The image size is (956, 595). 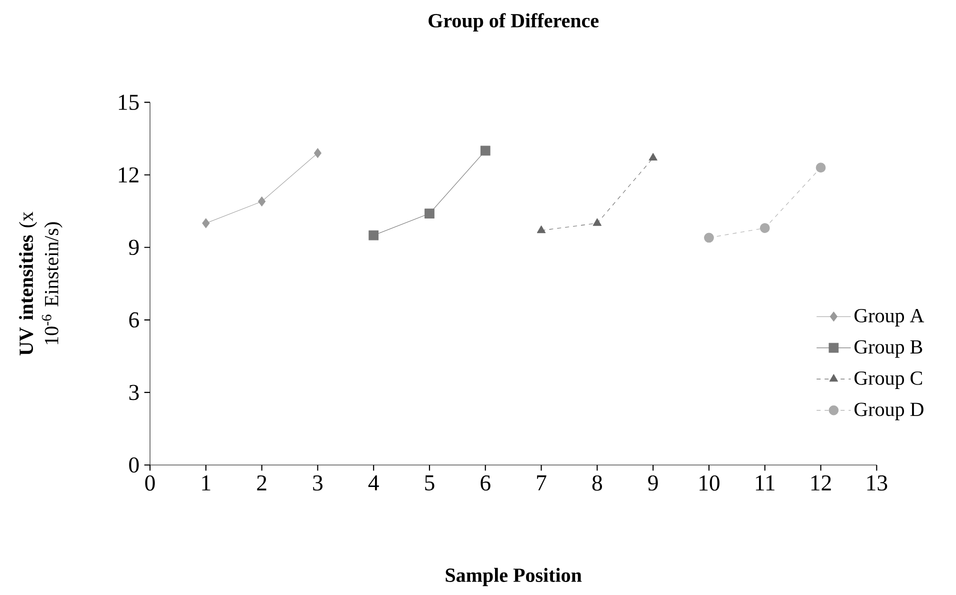 I want to click on x-tick-label: 10, so click(x=710, y=483).